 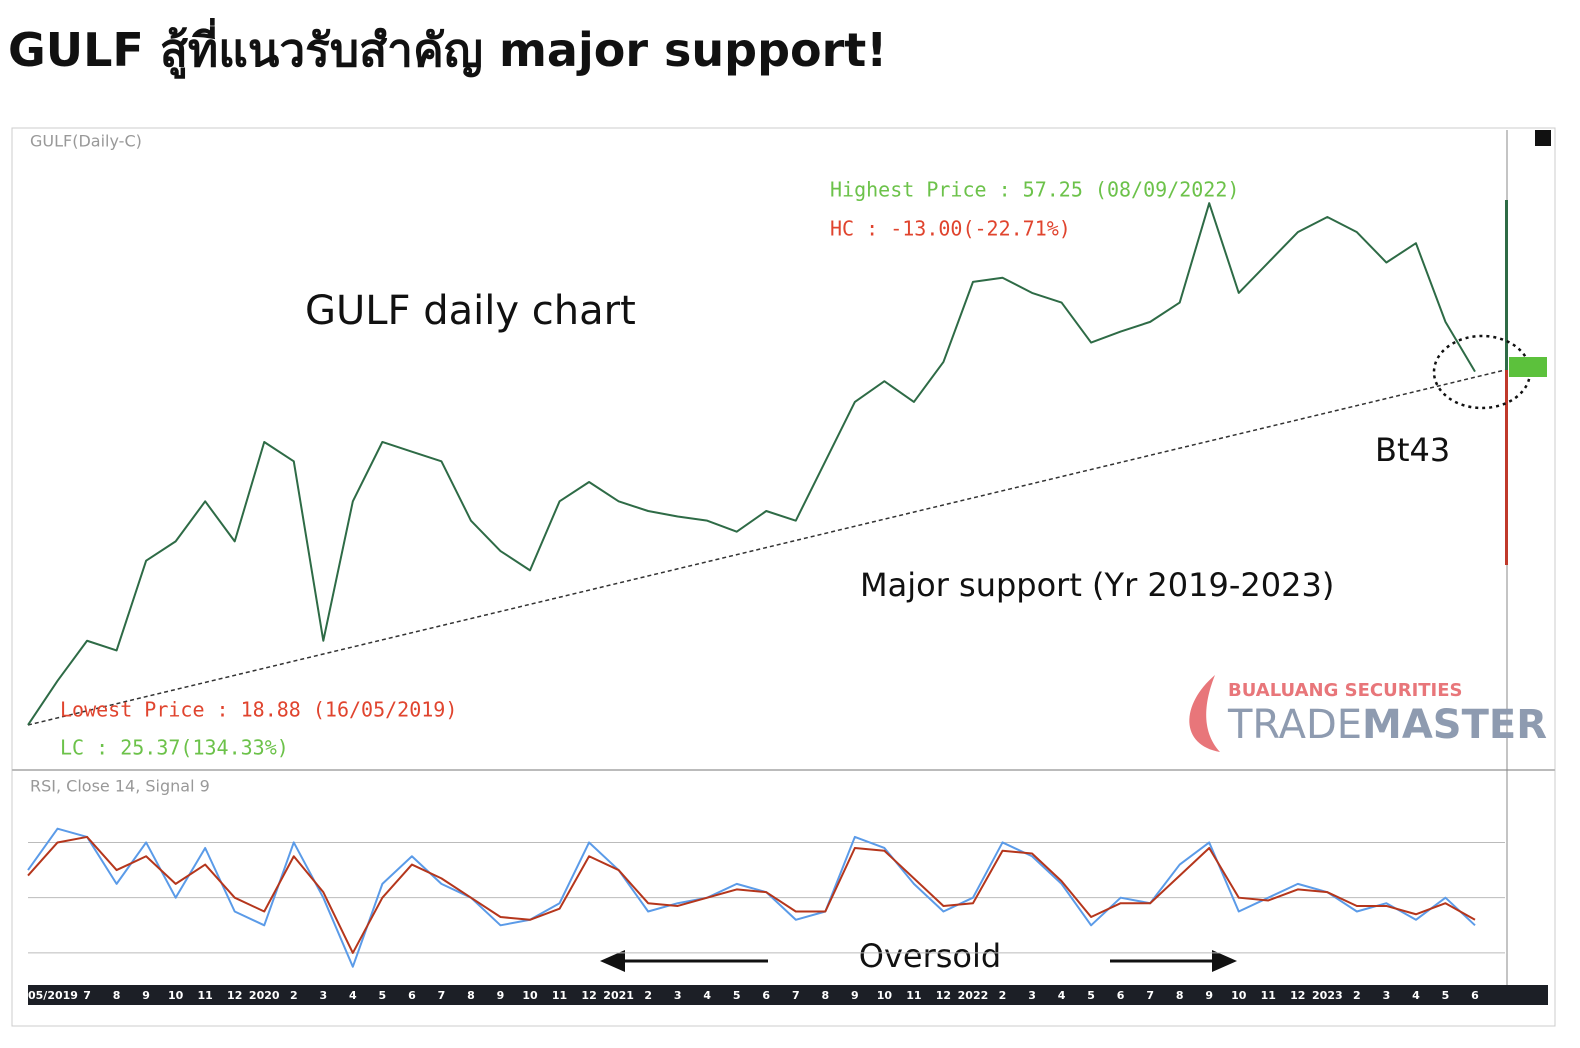 What do you see at coordinates (174, 748) in the screenshot?
I see `annotation: LC : 25.37(134.33%)` at bounding box center [174, 748].